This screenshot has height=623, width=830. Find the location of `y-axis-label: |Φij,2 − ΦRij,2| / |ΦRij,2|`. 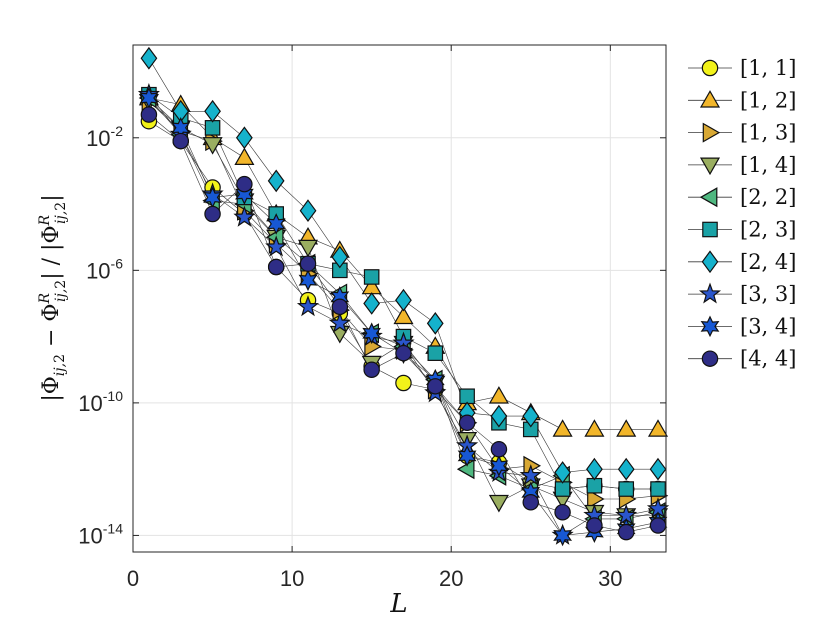

y-axis-label: |Φij,2 − ΦRij,2| / |ΦRij,2| is located at coordinates (53, 297).